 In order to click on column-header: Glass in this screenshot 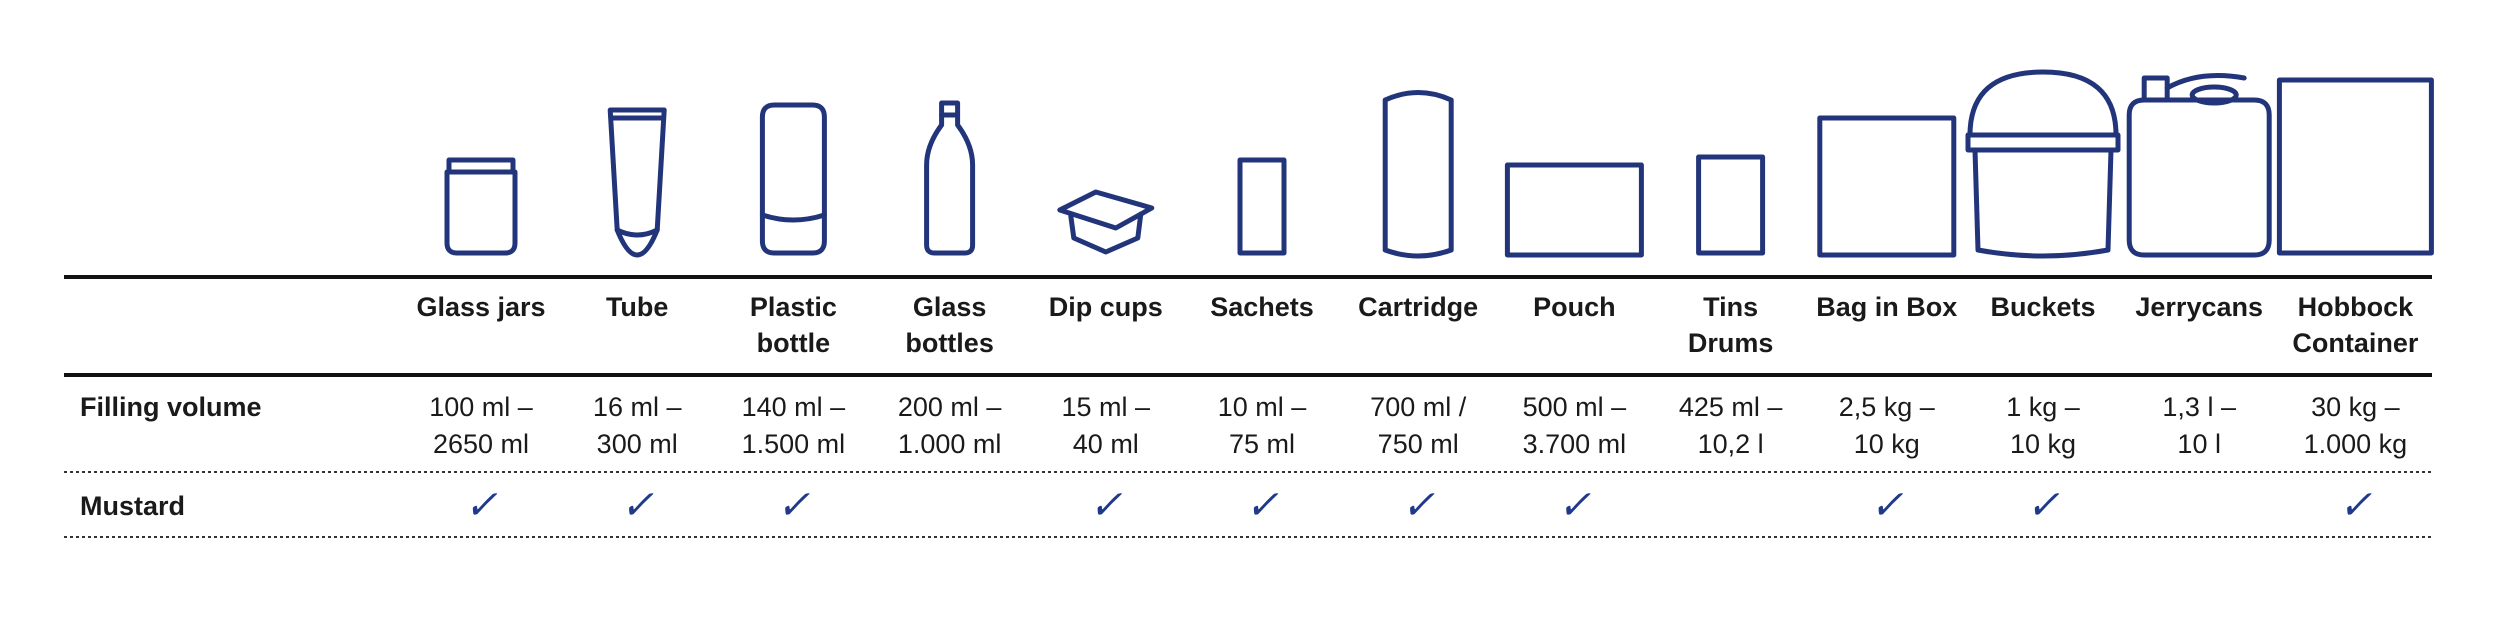, I will do `click(950, 307)`.